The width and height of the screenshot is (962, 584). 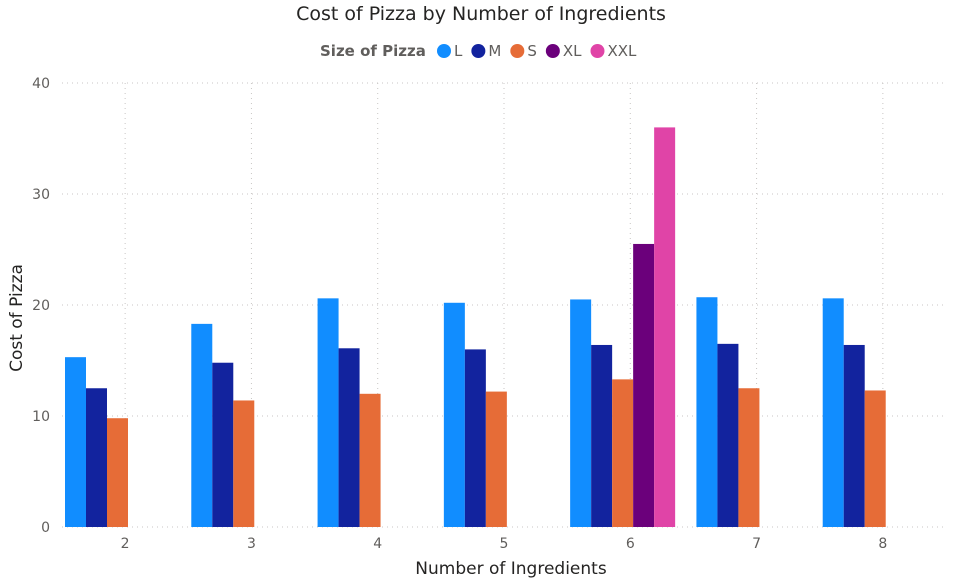 What do you see at coordinates (125, 544) in the screenshot?
I see `x-tick-label: 2` at bounding box center [125, 544].